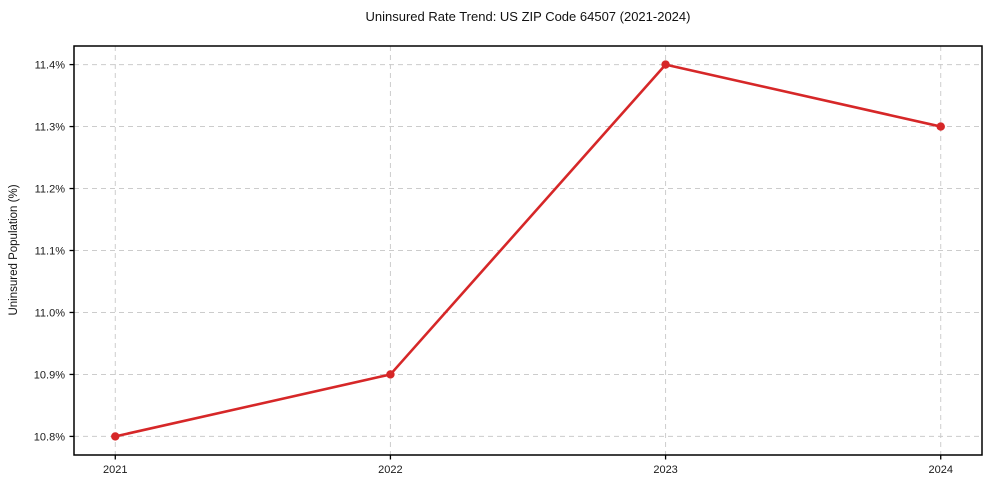  I want to click on y-tick-label: 10.9%, so click(49, 375).